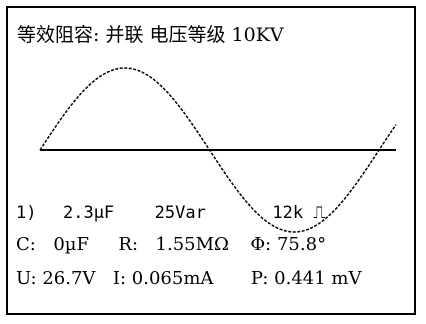 Image resolution: width=426 pixels, height=324 pixels. I want to click on readout-row-1: 1) 2.3µF 25Var 12k ⎍, so click(170, 213).